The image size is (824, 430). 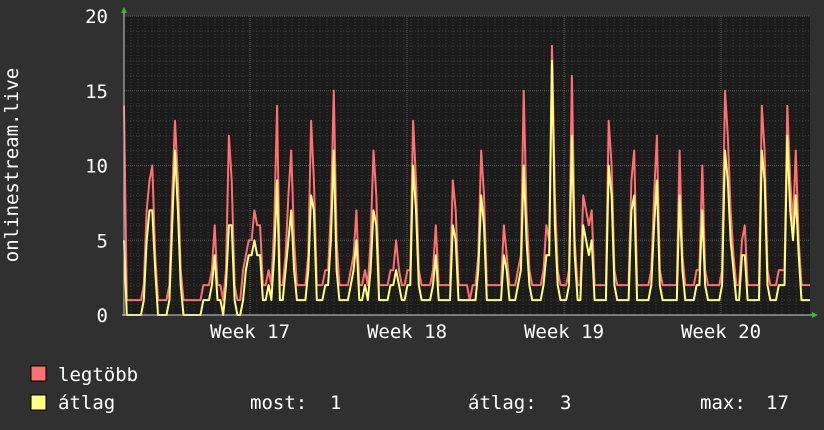 What do you see at coordinates (407, 332) in the screenshot?
I see `x-tick-label: Week 18` at bounding box center [407, 332].